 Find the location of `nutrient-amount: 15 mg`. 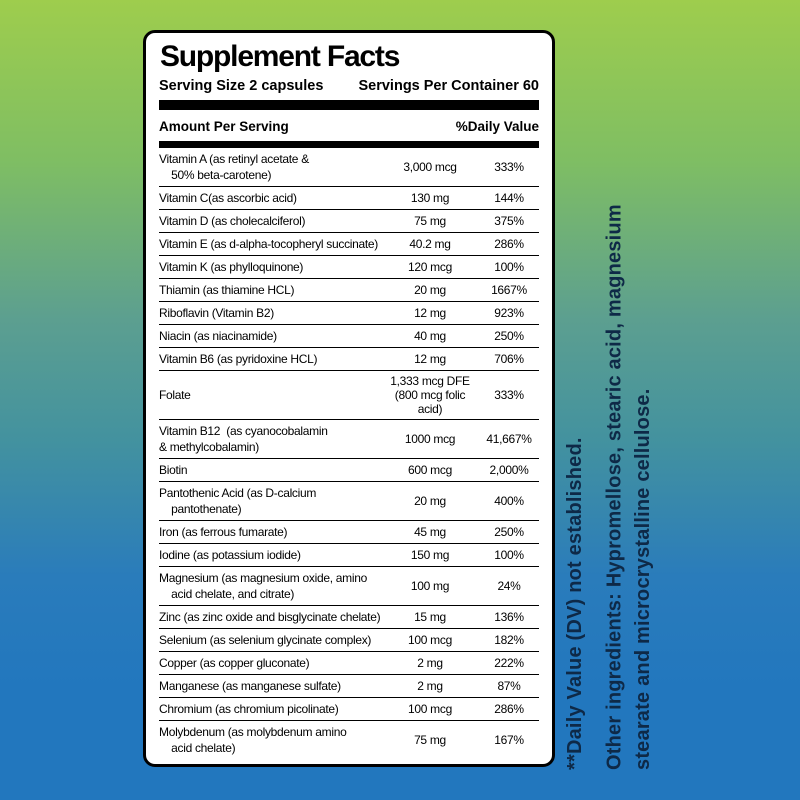

nutrient-amount: 15 mg is located at coordinates (430, 617).